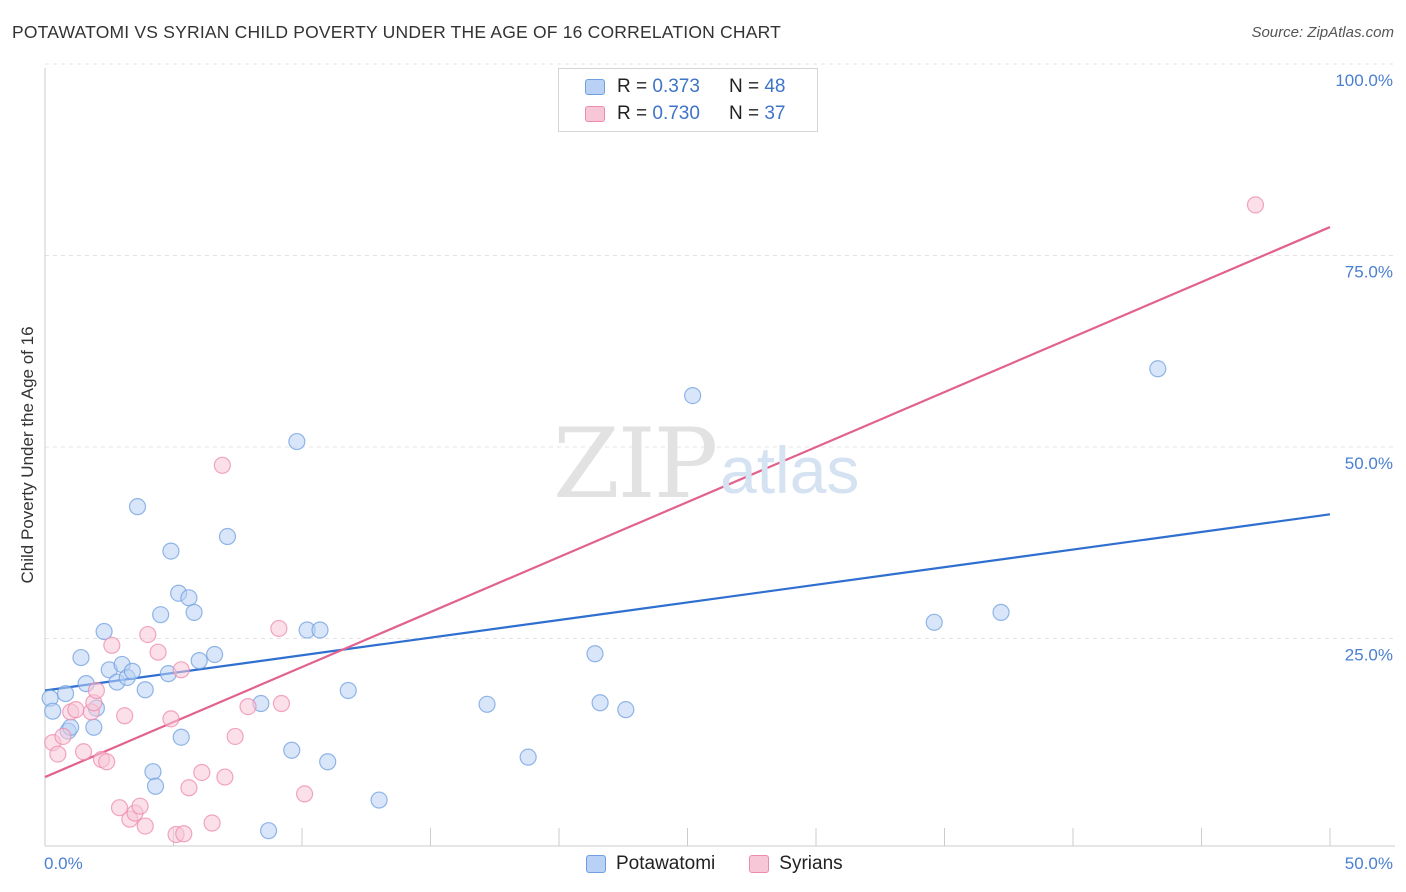  Describe the element at coordinates (595, 87) in the screenshot. I see `potawatomi-swatch` at that location.